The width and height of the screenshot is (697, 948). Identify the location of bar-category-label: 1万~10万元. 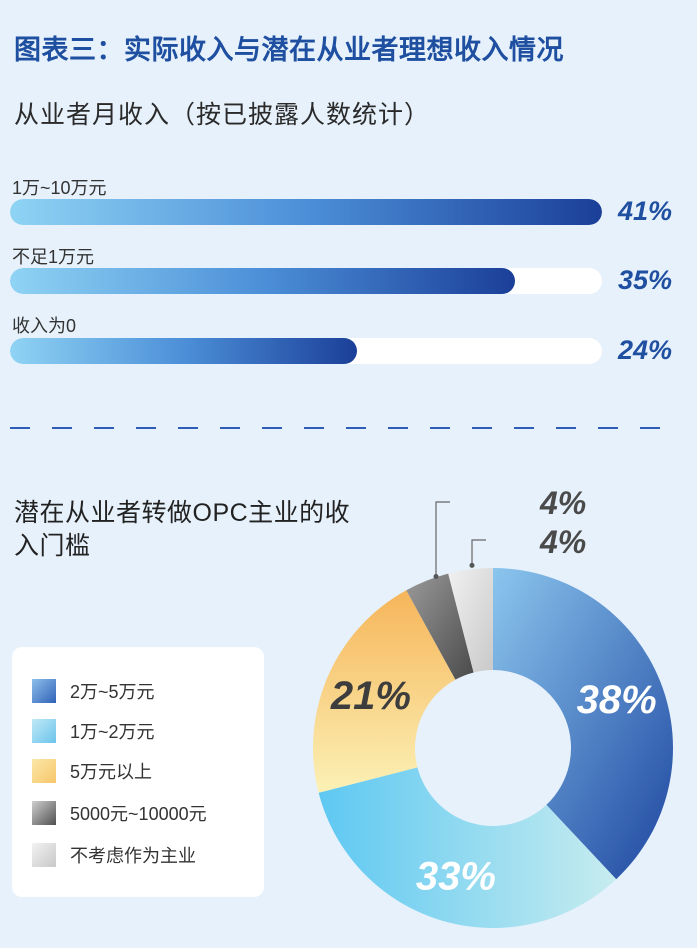
(59, 188).